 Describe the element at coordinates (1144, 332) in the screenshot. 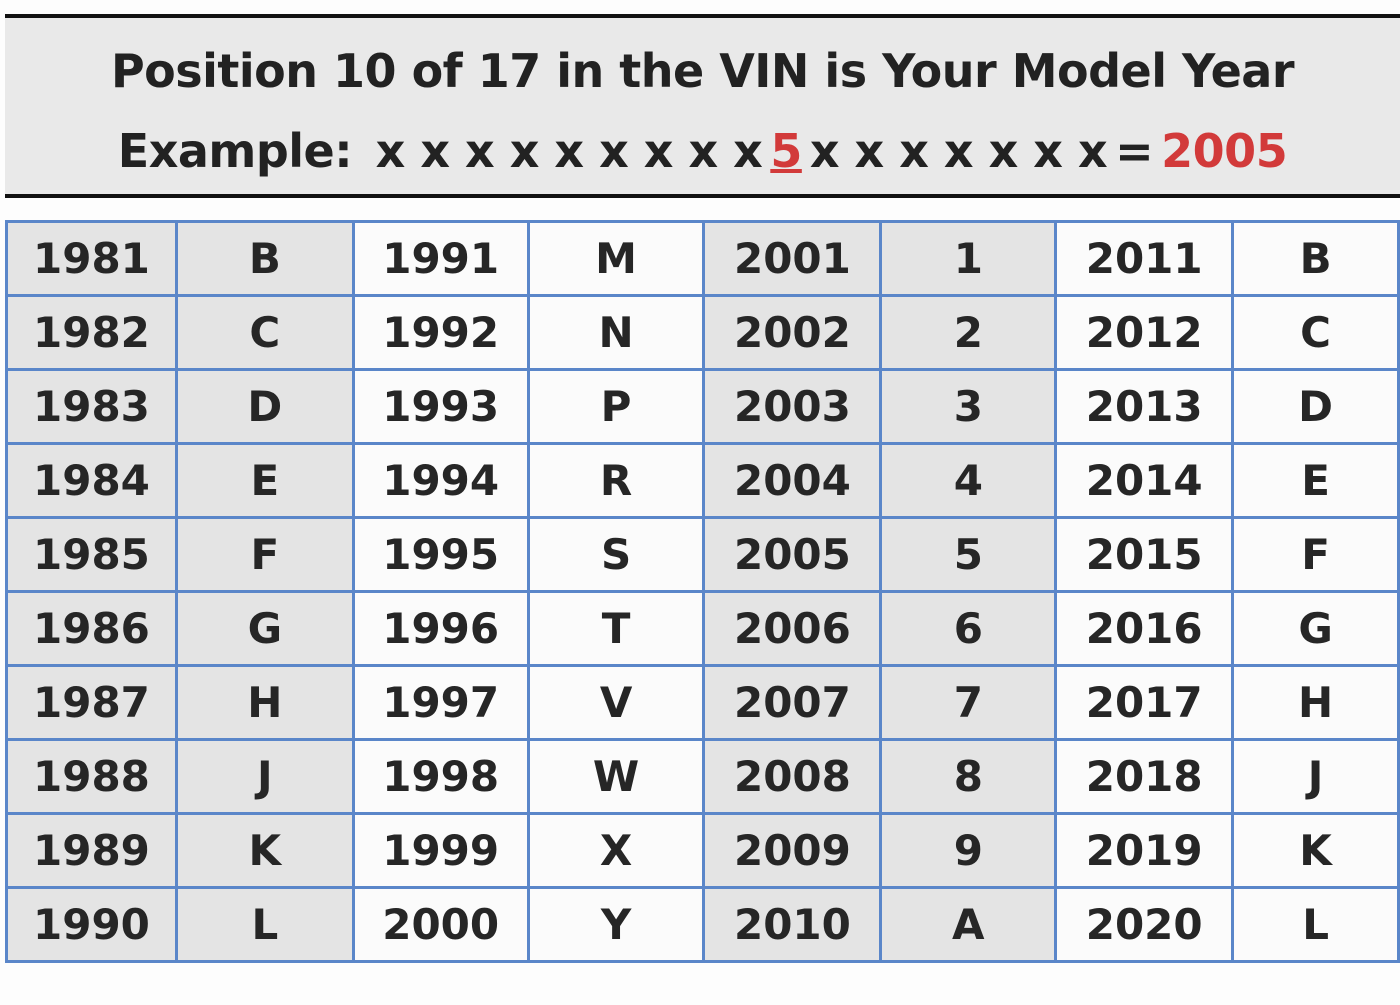

I see `year-cell: 2012` at that location.